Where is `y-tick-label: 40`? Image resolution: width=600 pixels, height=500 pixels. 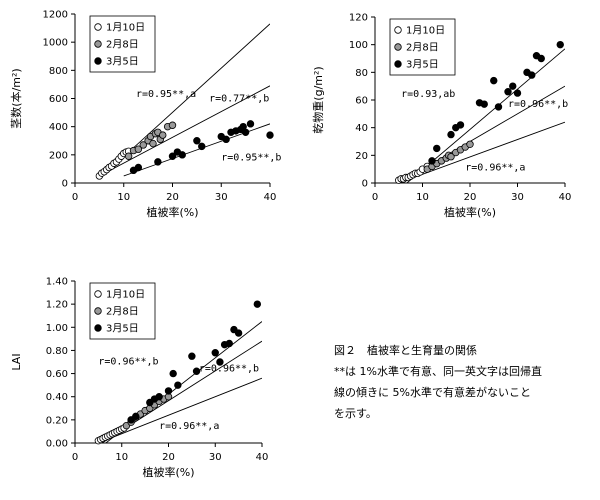 y-tick-label: 40 is located at coordinates (361, 128).